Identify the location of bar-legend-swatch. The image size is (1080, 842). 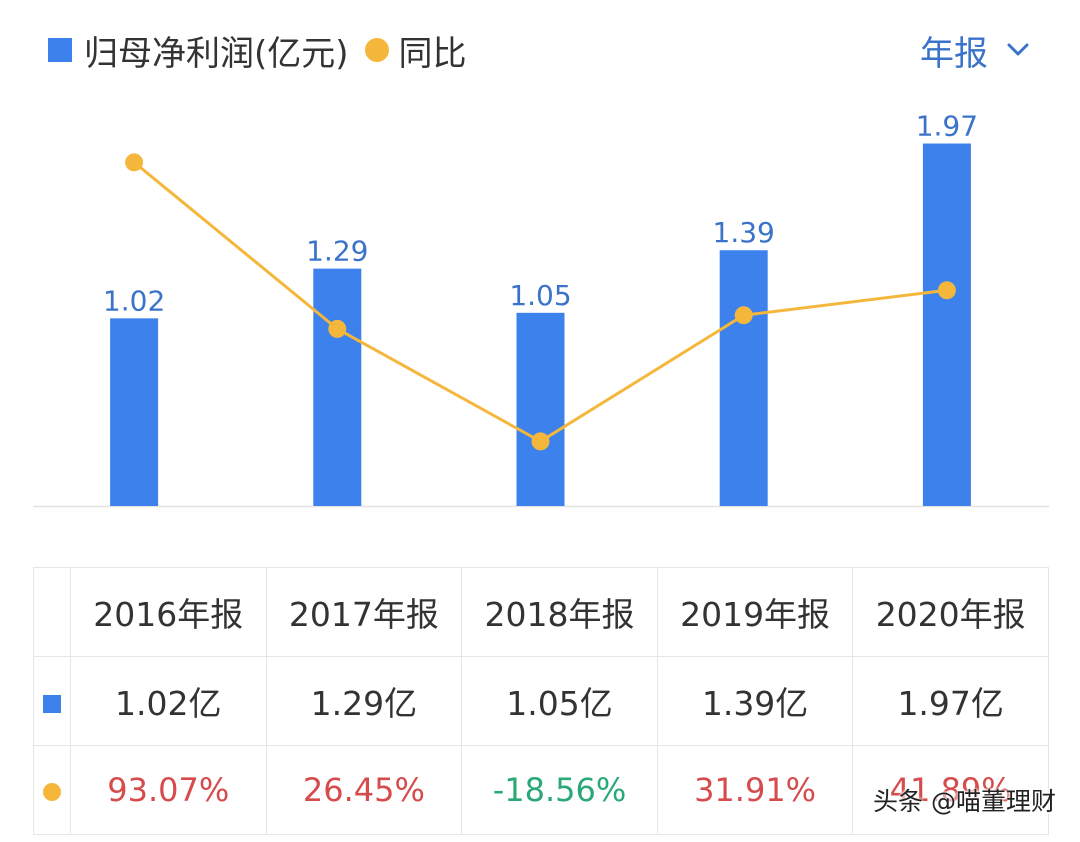
(60, 50).